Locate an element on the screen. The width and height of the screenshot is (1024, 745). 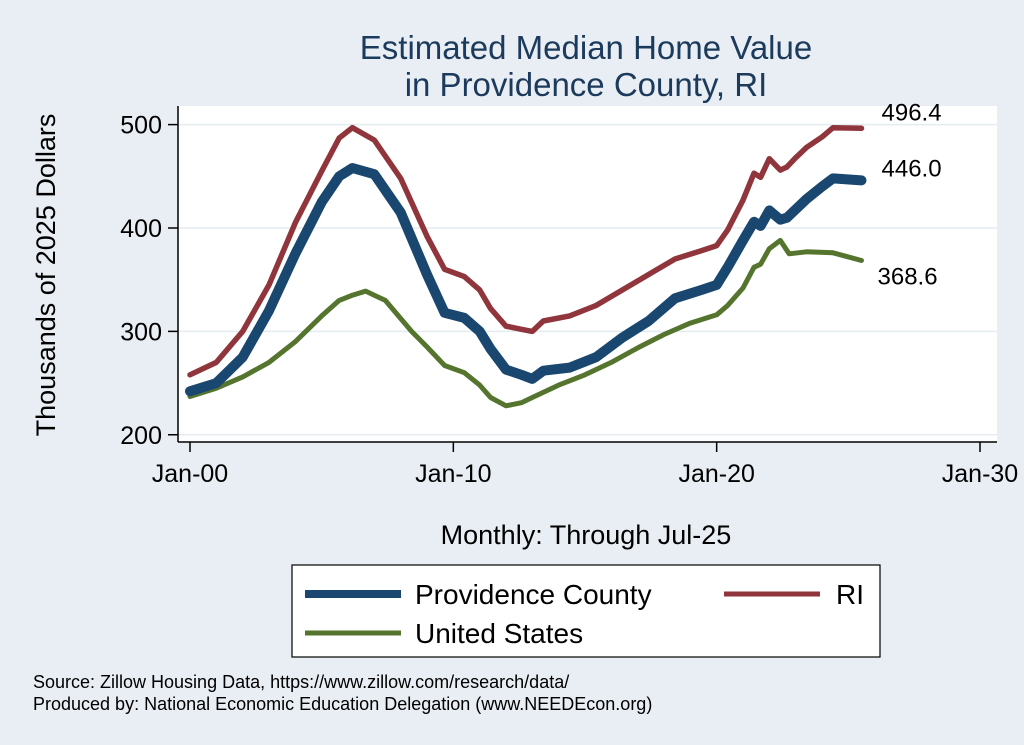
y-tick-label-500: 500 is located at coordinates (141, 126).